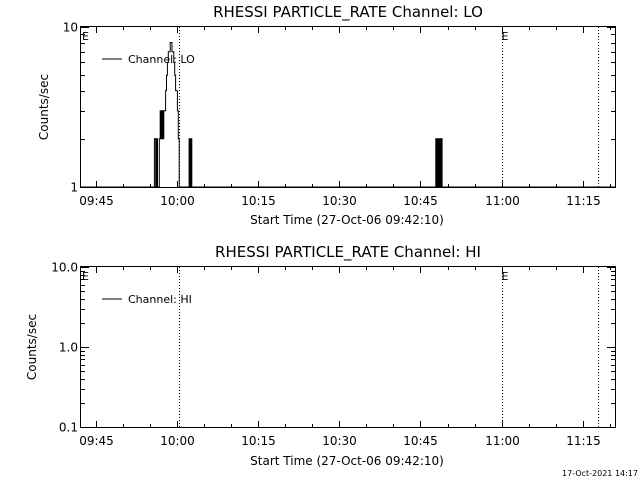  What do you see at coordinates (64, 268) in the screenshot?
I see `y-tick-label: 10.0` at bounding box center [64, 268].